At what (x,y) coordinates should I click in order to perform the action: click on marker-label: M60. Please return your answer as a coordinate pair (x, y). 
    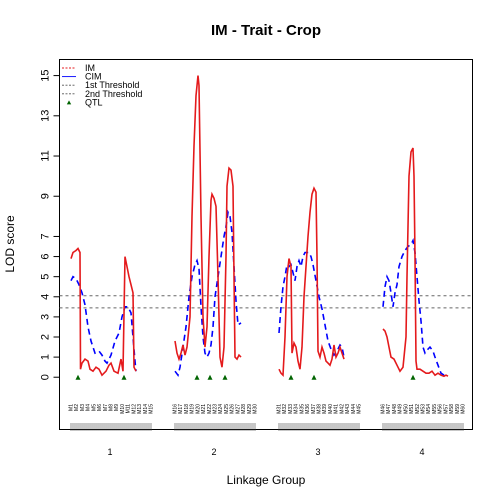
    Looking at the image, I should click on (464, 409).